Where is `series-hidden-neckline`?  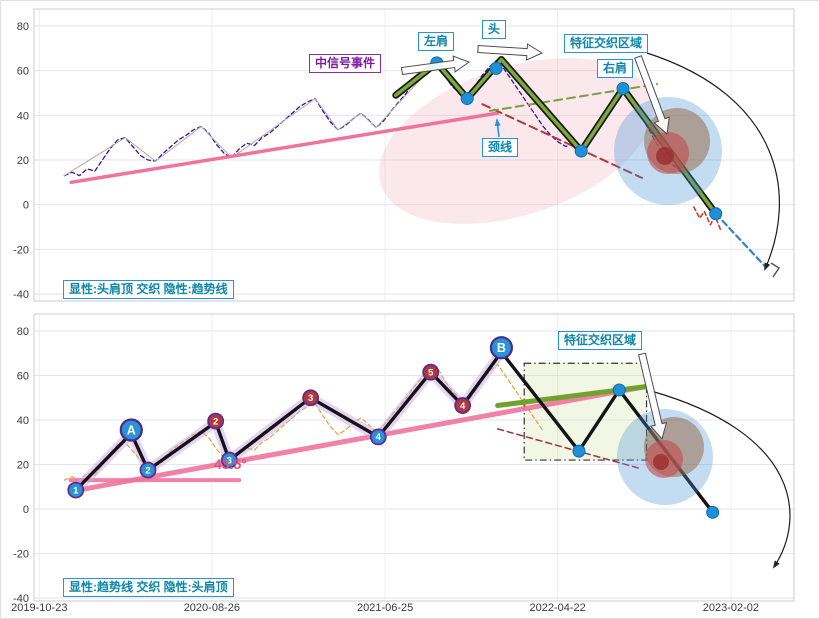 series-hidden-neckline is located at coordinates (569, 449).